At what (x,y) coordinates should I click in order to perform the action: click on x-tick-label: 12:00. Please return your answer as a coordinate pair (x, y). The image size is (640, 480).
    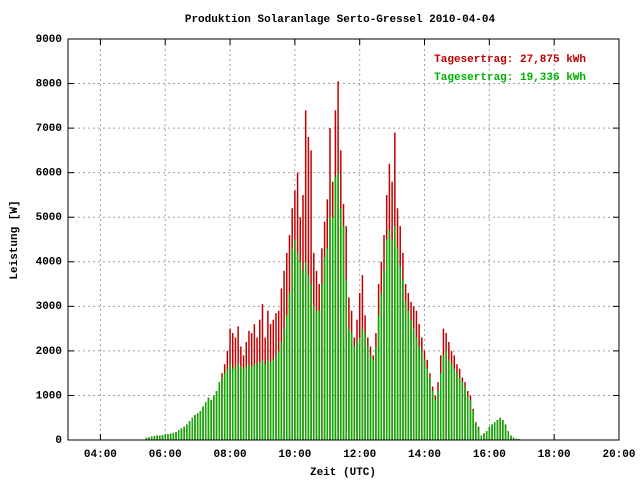
    Looking at the image, I should click on (359, 455).